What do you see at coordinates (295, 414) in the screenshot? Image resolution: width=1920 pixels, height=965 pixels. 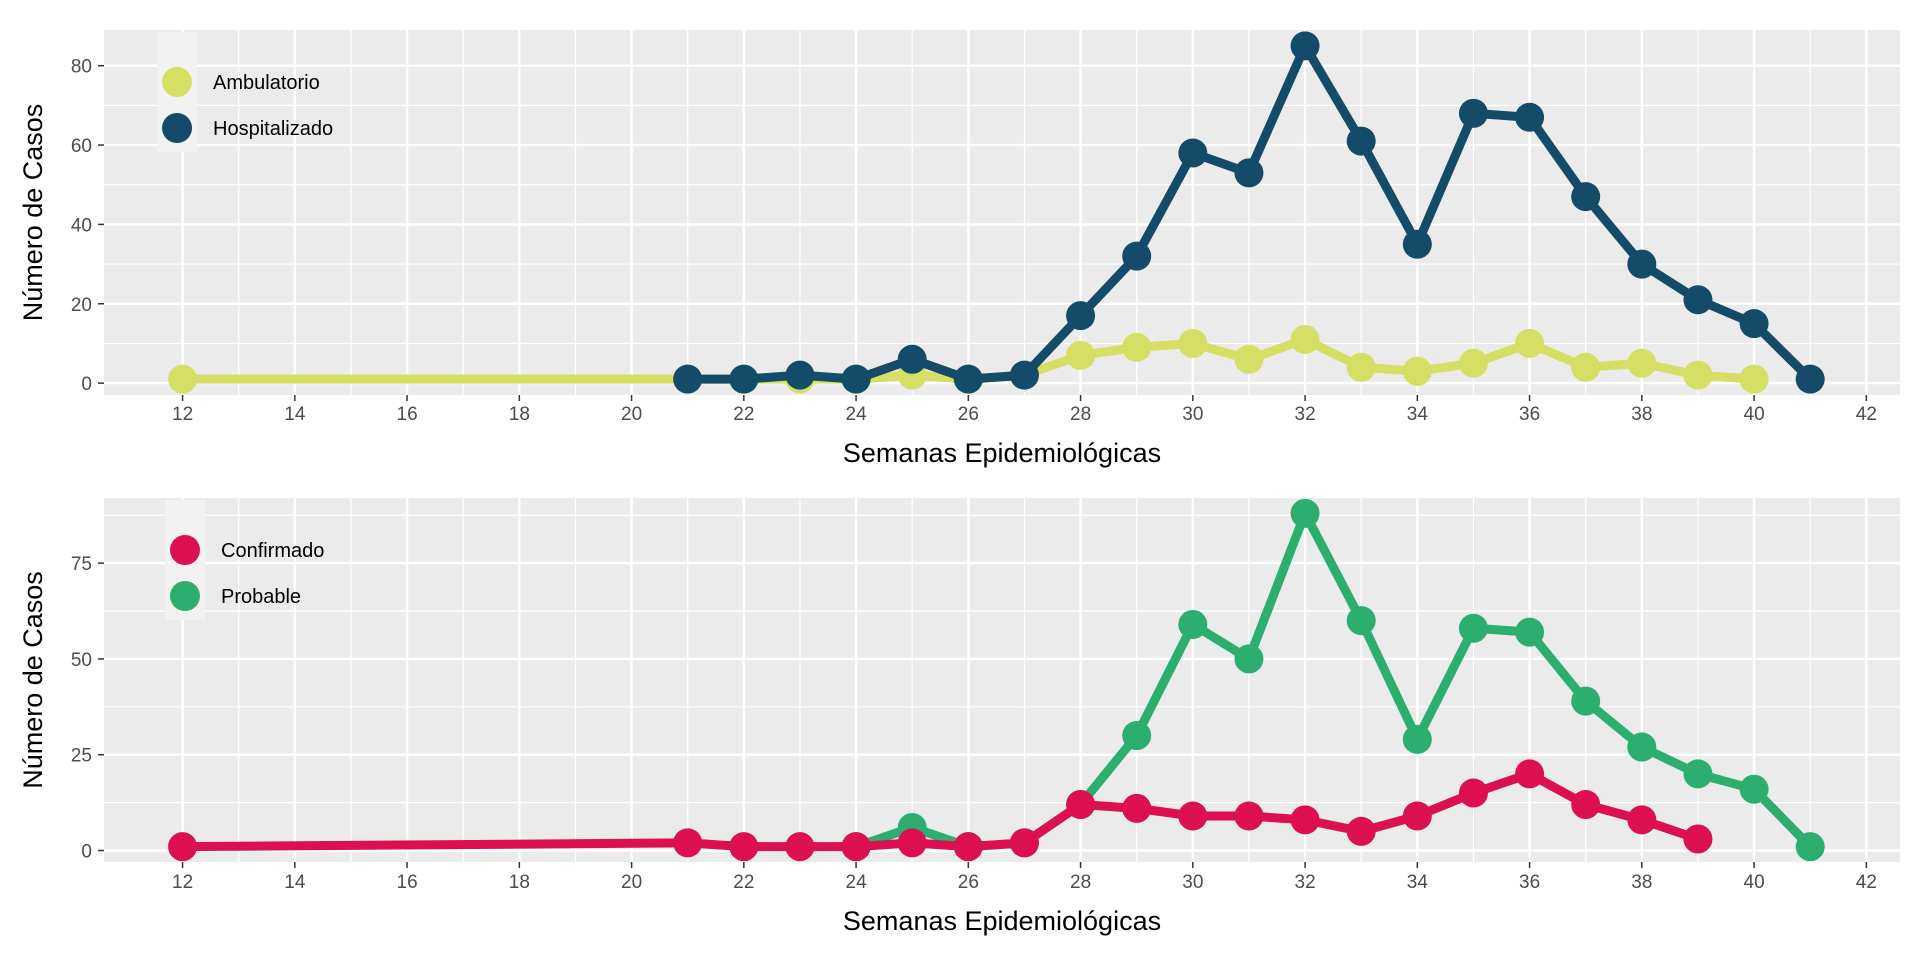 I see `x-tick-label: 14` at bounding box center [295, 414].